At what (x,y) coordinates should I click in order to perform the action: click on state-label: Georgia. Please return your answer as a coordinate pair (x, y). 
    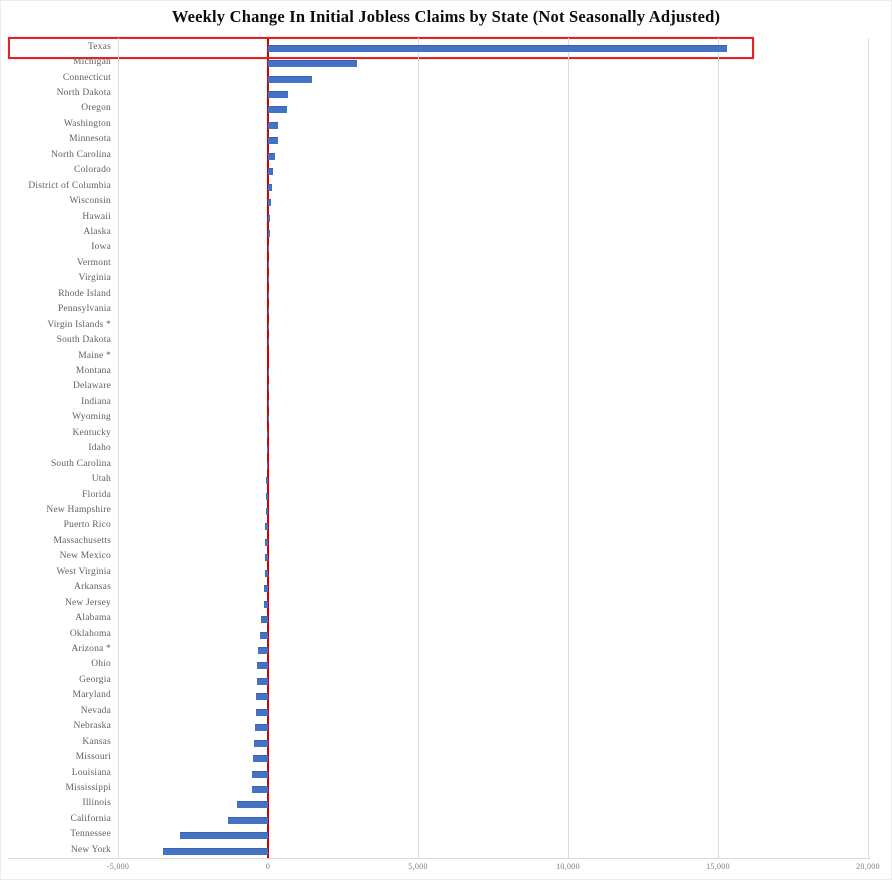
    Looking at the image, I should click on (95, 679).